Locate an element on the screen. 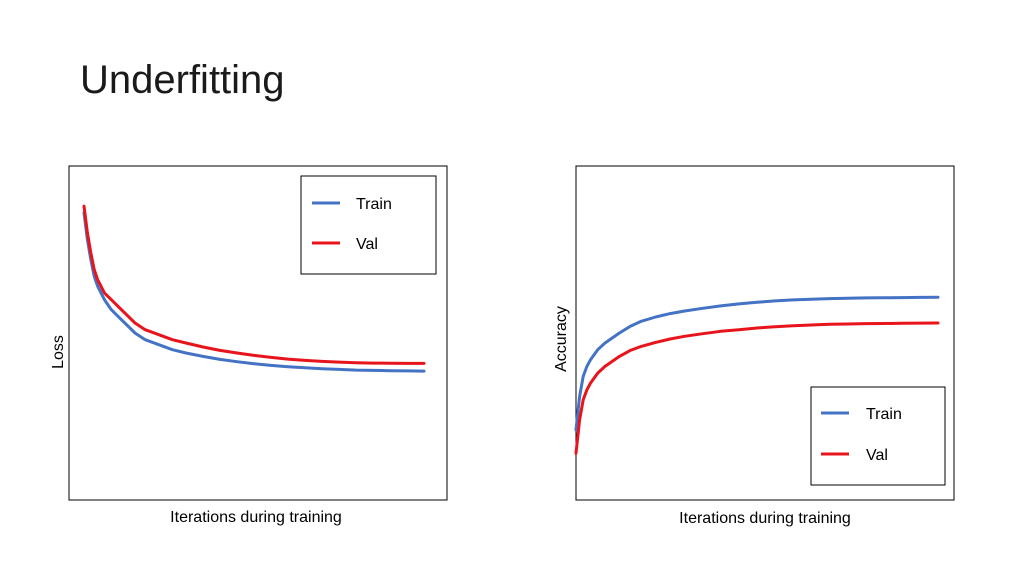  accuracy-x-axis-label: Iterations during training is located at coordinates (765, 518).